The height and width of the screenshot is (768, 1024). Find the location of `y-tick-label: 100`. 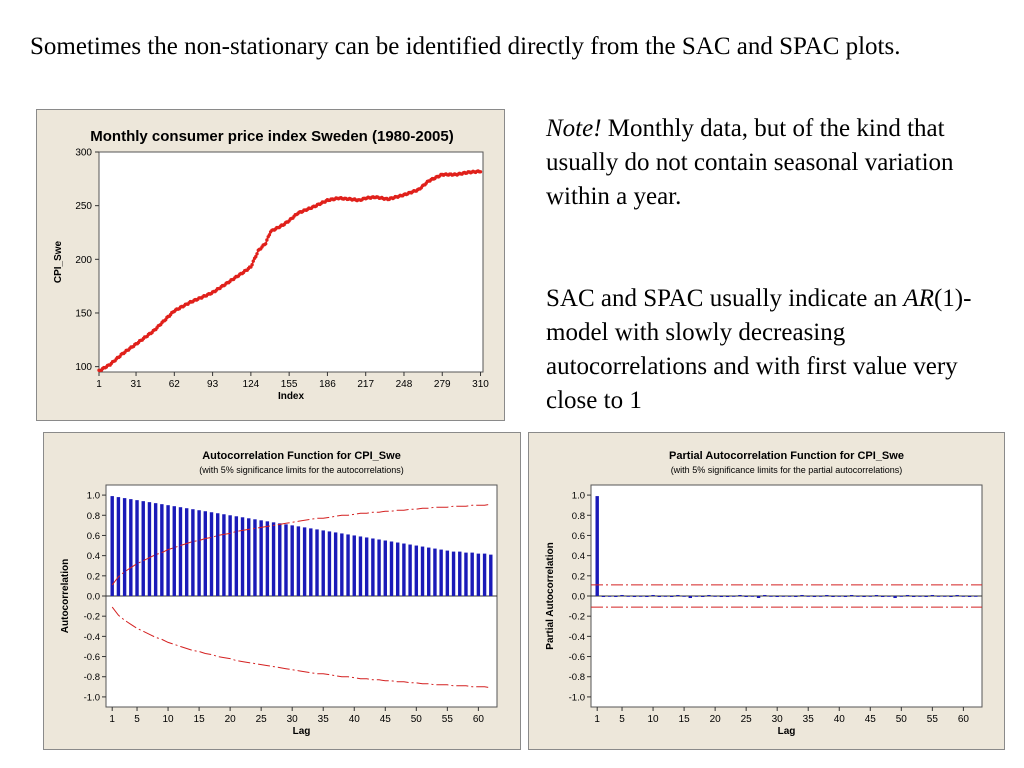

y-tick-label: 100 is located at coordinates (83, 367).